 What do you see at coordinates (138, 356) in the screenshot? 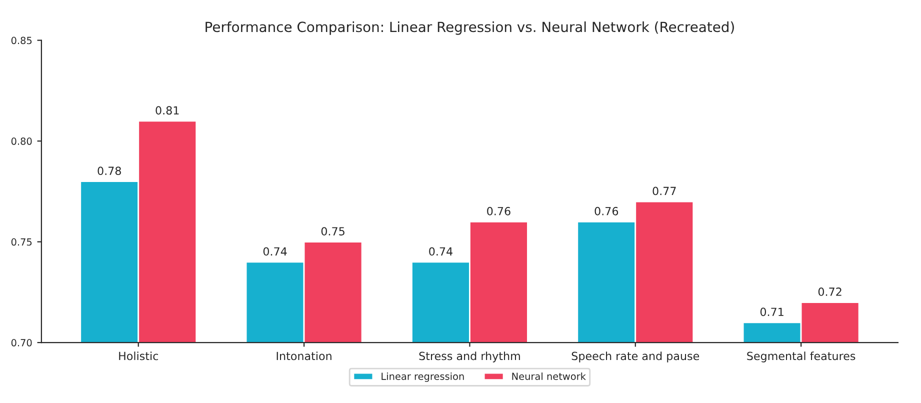
I see `x-tick-label: Holistic` at bounding box center [138, 356].